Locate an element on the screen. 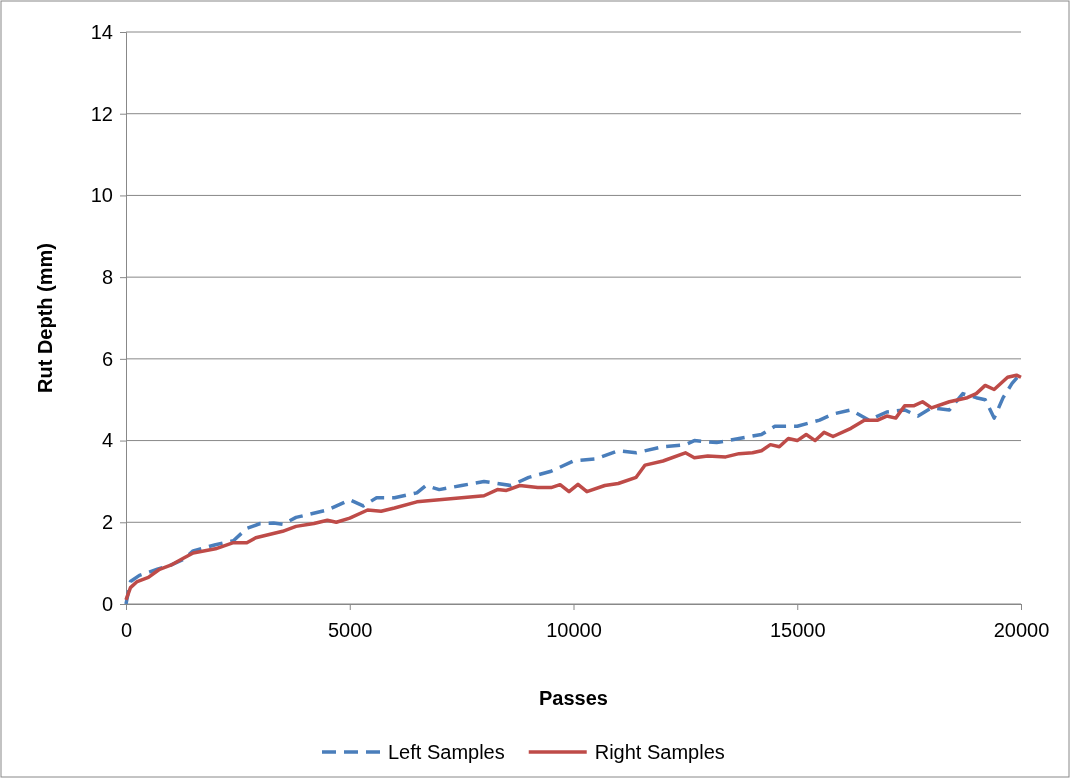 This screenshot has height=780, width=1071. y-axis-title: Rut Depth (mm) is located at coordinates (45, 318).